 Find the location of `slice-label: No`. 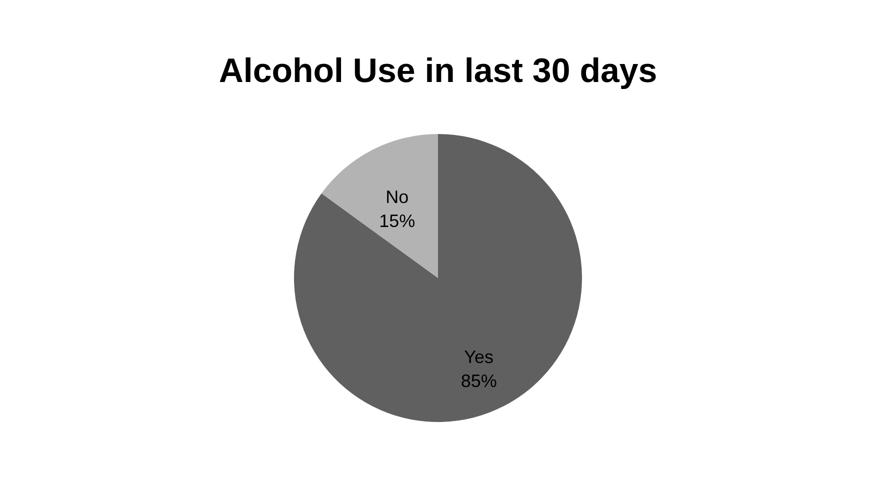

slice-label: No is located at coordinates (397, 196).